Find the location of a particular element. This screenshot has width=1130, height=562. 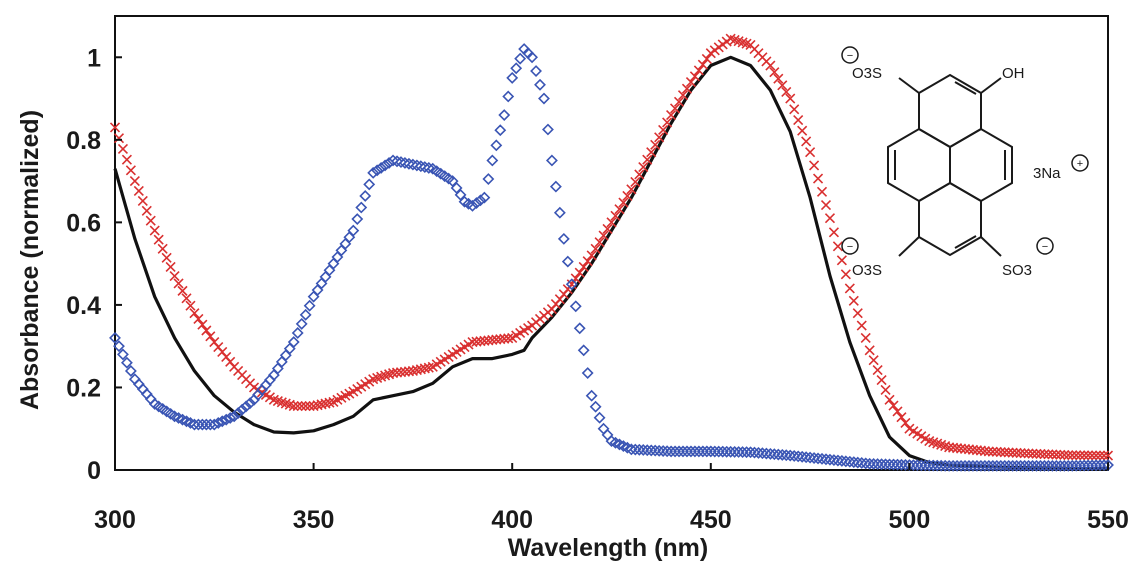

y-tick-label: 0 is located at coordinates (94, 471).